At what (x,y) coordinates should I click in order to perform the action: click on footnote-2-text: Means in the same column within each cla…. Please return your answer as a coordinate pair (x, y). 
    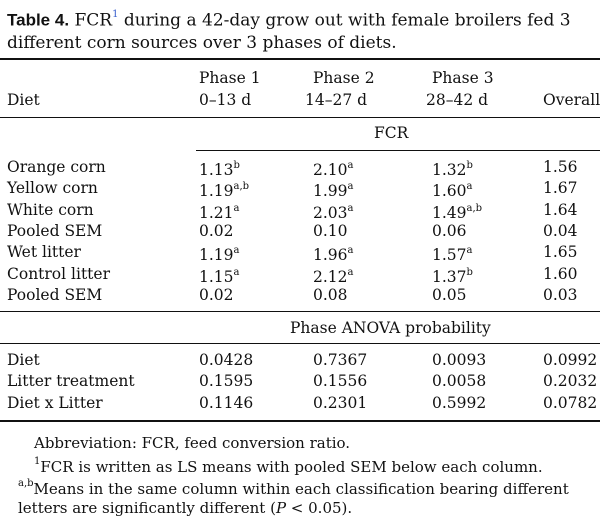
    Looking at the image, I should click on (301, 489).